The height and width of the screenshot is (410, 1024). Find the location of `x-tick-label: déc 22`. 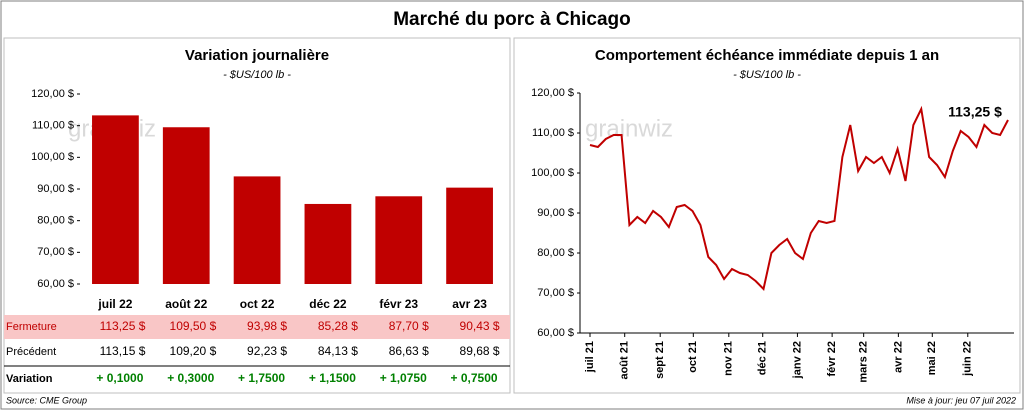

x-tick-label: déc 22 is located at coordinates (328, 304).